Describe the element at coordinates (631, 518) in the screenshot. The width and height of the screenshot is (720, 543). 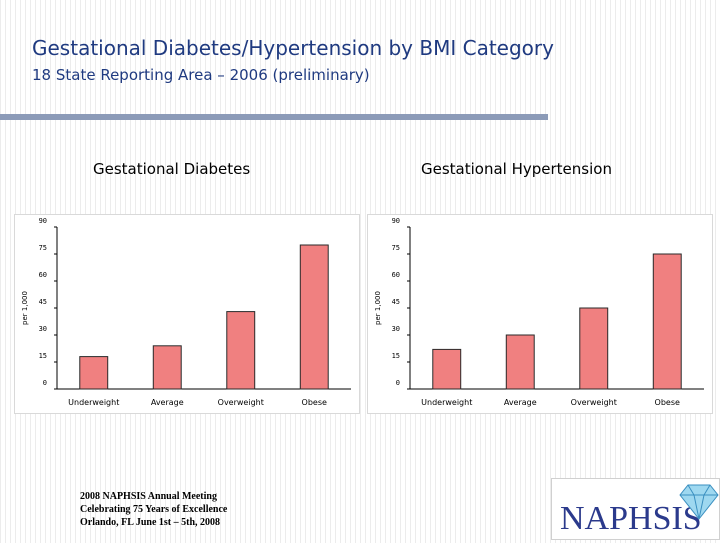
I see `logo-text: NAPHSIS` at that location.